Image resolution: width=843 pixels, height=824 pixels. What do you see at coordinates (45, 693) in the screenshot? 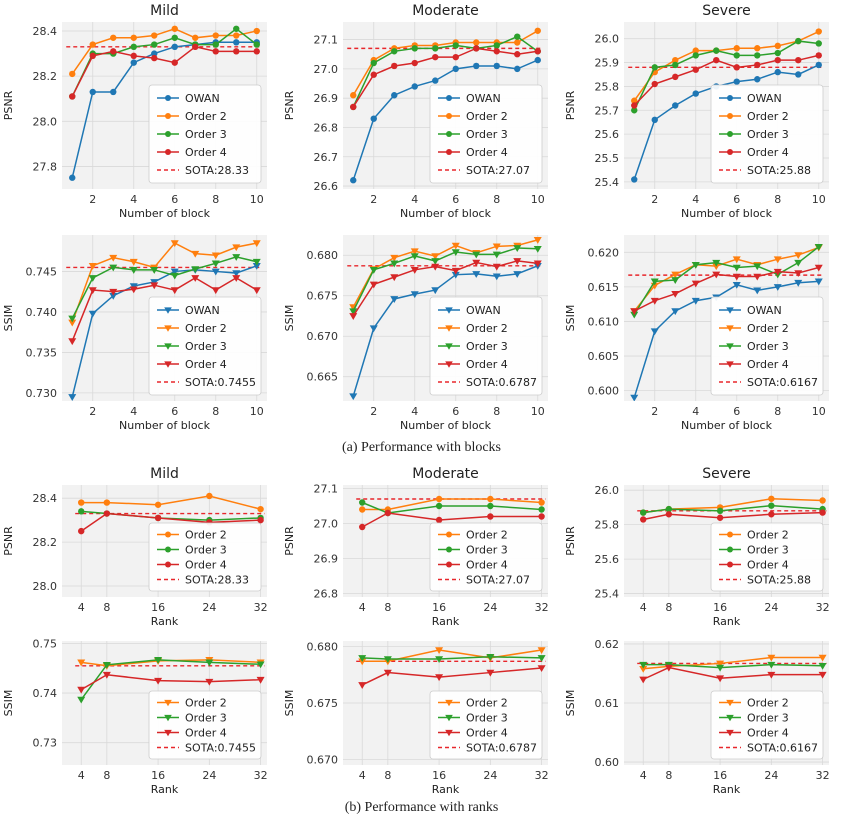
I see `y-tick-label: 0.74` at bounding box center [45, 693].